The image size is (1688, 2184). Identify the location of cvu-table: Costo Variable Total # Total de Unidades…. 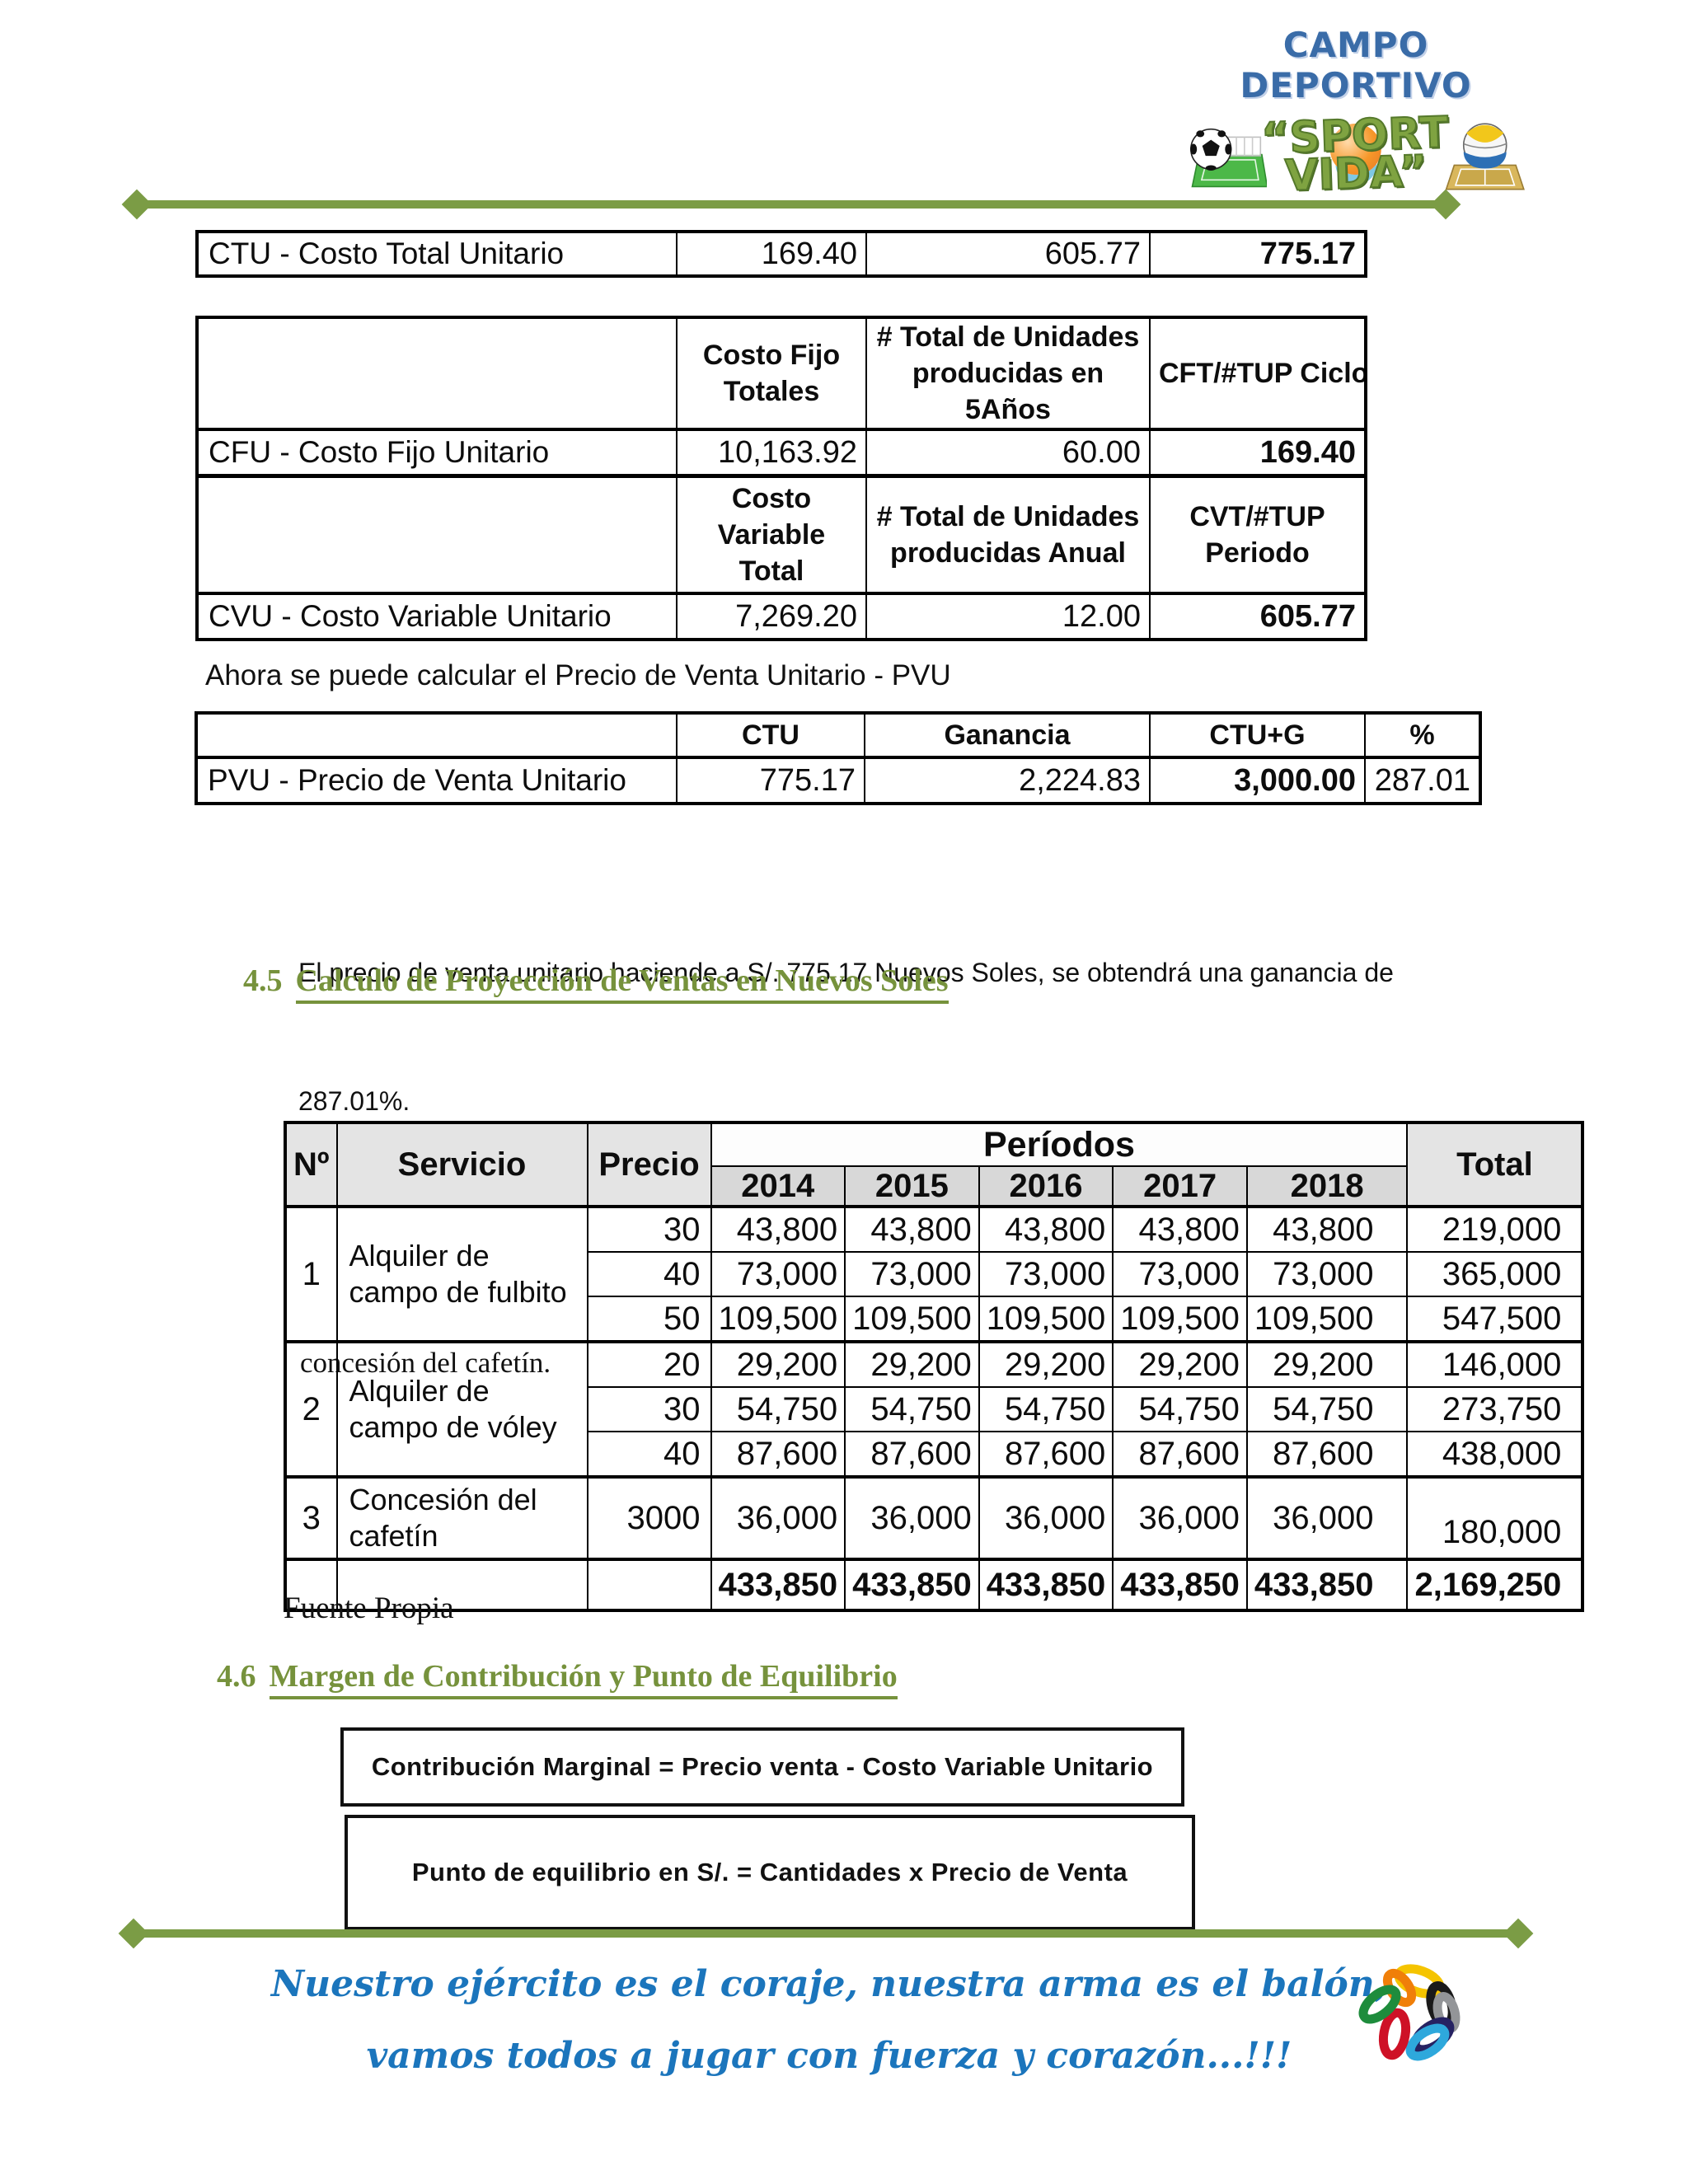
(781, 558).